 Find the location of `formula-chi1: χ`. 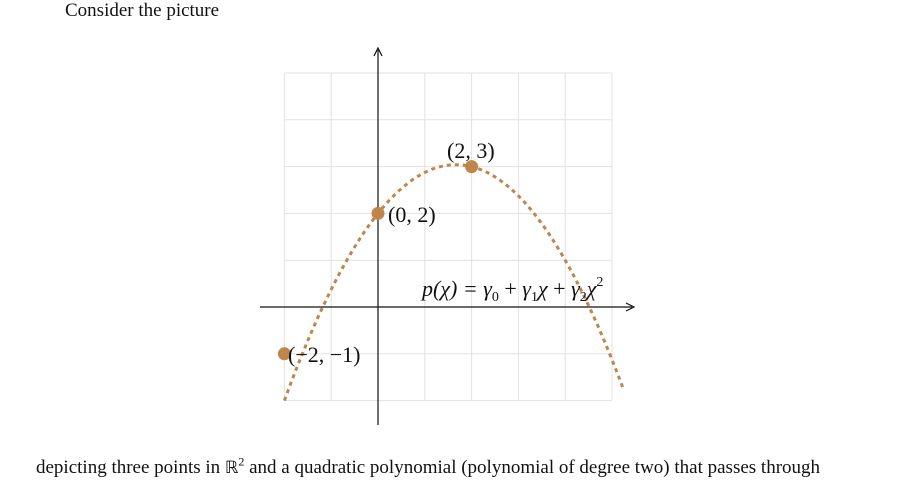

formula-chi1: χ is located at coordinates (542, 288).